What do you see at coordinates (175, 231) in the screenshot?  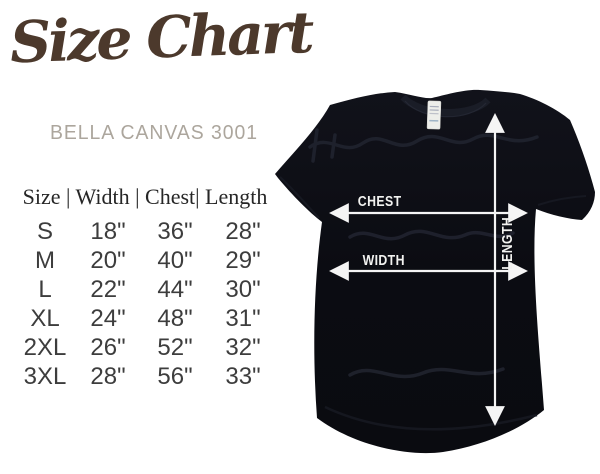 I see `chest-cell: 36"` at bounding box center [175, 231].